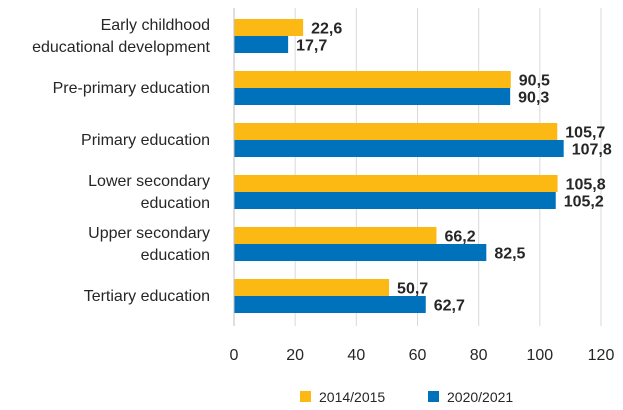 The image size is (623, 410). Describe the element at coordinates (533, 98) in the screenshot. I see `data-label: 90,3` at that location.